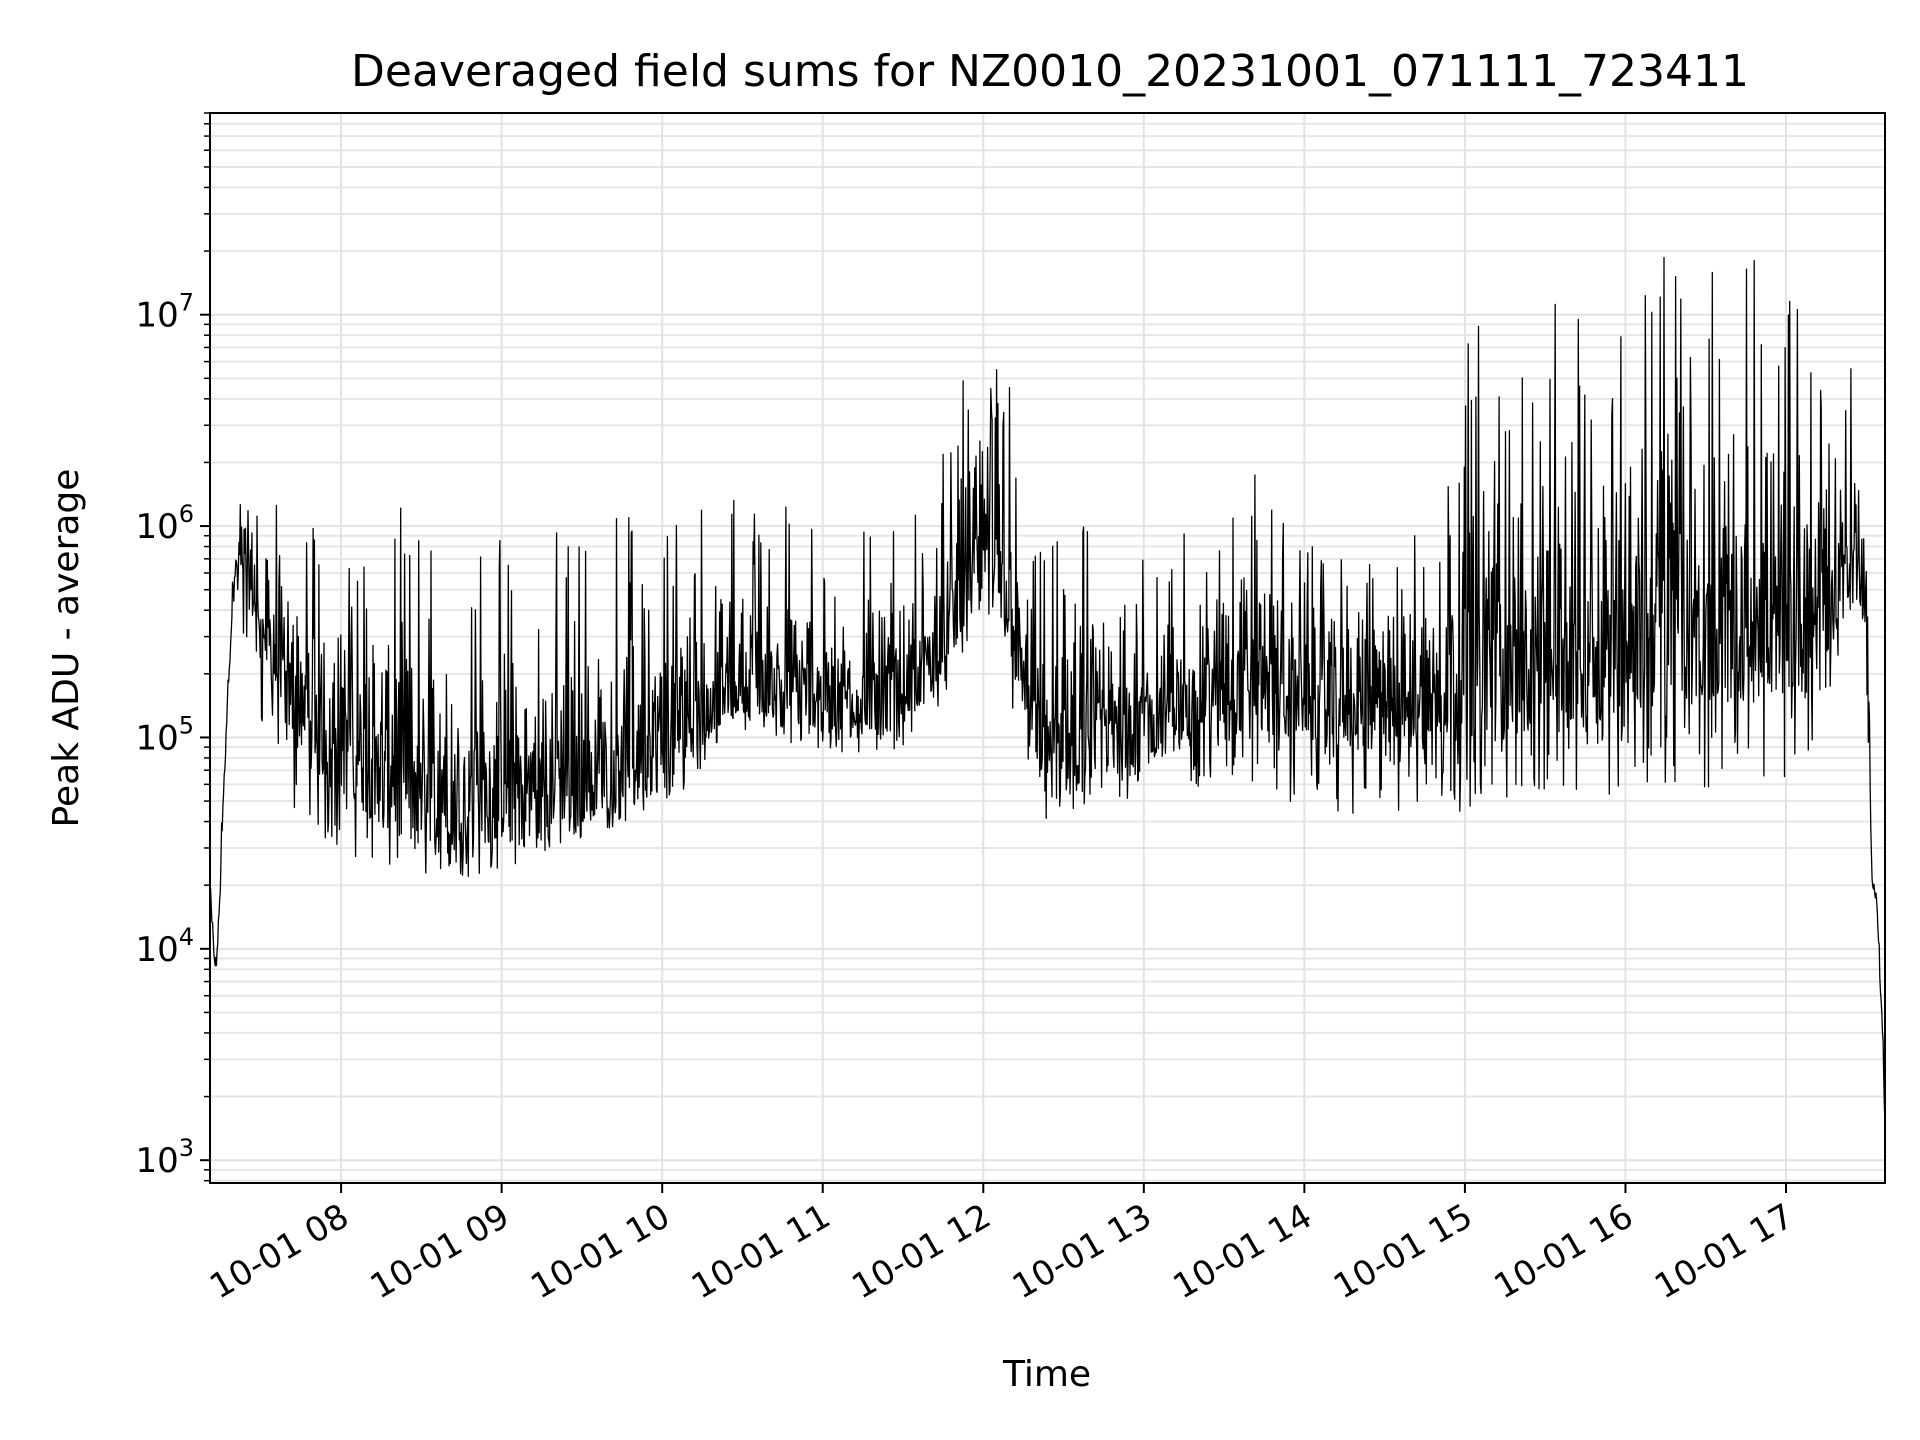 The height and width of the screenshot is (1440, 1920). What do you see at coordinates (186, 937) in the screenshot?
I see `y-tick-exponent: 4` at bounding box center [186, 937].